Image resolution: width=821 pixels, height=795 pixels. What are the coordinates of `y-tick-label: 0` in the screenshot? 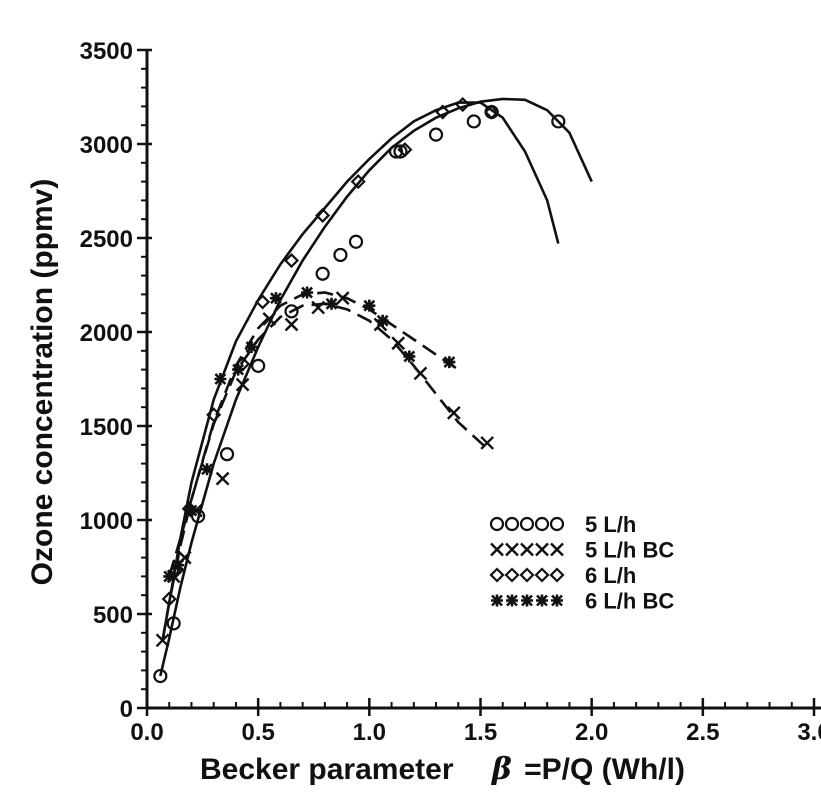 It's located at (126, 709).